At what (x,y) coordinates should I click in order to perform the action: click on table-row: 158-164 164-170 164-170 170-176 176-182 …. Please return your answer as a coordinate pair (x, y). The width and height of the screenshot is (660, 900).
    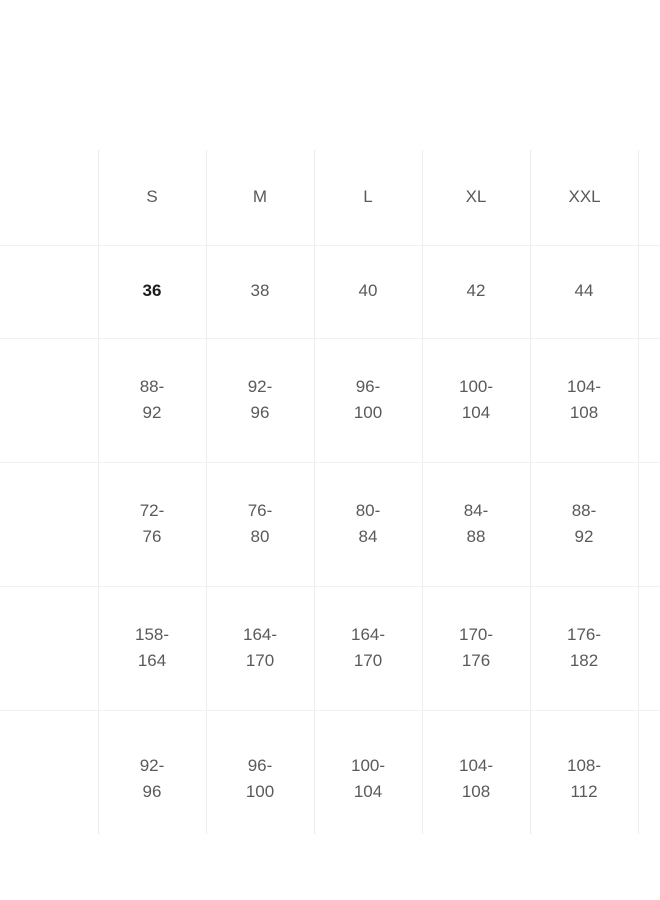
    Looking at the image, I should click on (330, 648).